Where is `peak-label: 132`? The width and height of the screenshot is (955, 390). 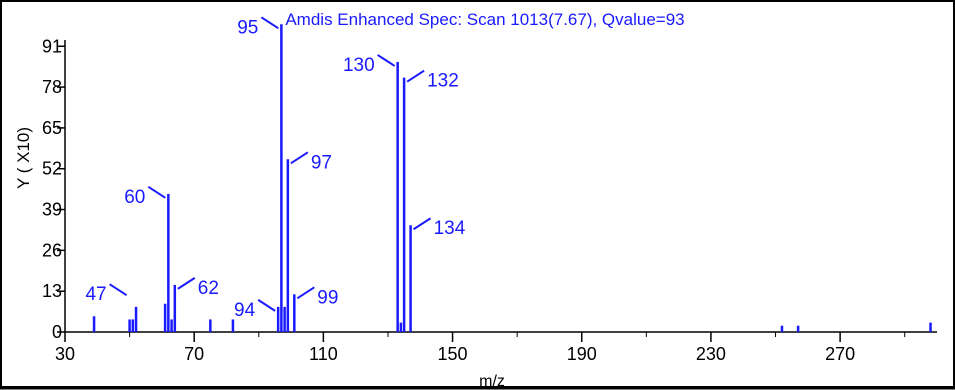 peak-label: 132 is located at coordinates (443, 81).